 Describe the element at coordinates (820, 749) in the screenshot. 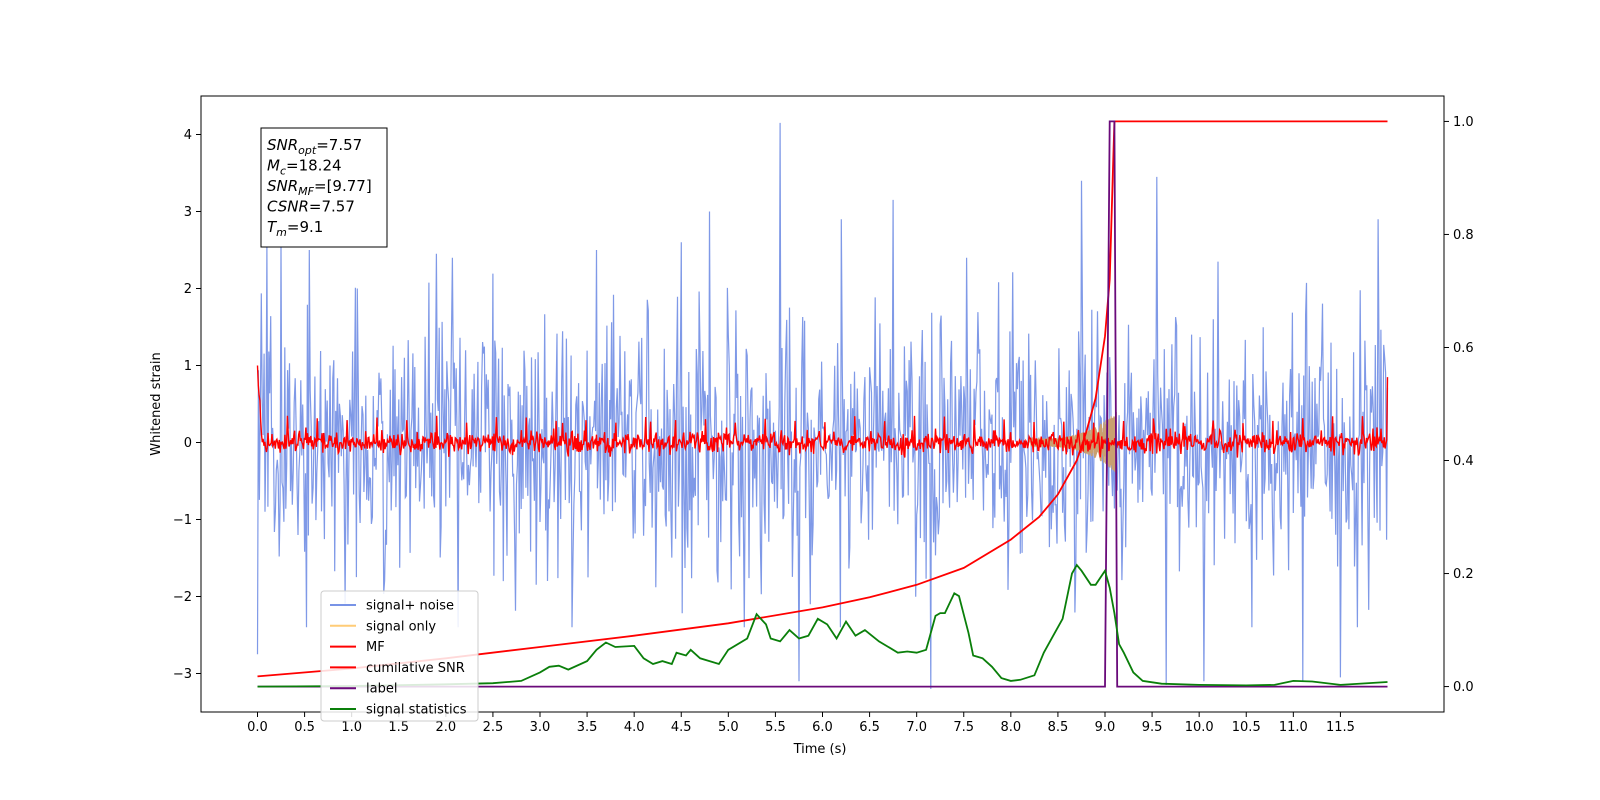

I see `x-axis-label: Time (s)` at that location.